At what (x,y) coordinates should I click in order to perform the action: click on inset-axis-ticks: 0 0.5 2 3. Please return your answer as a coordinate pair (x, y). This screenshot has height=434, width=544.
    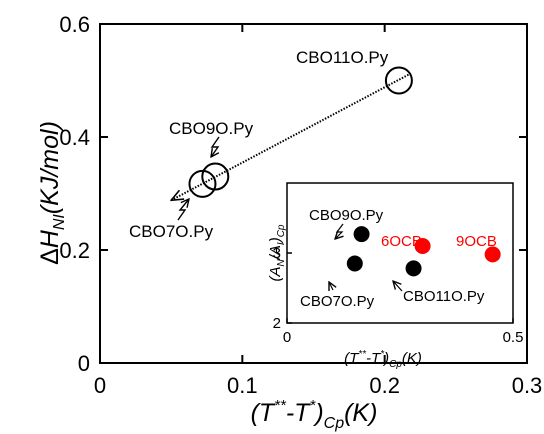
    Looking at the image, I should click on (398, 295).